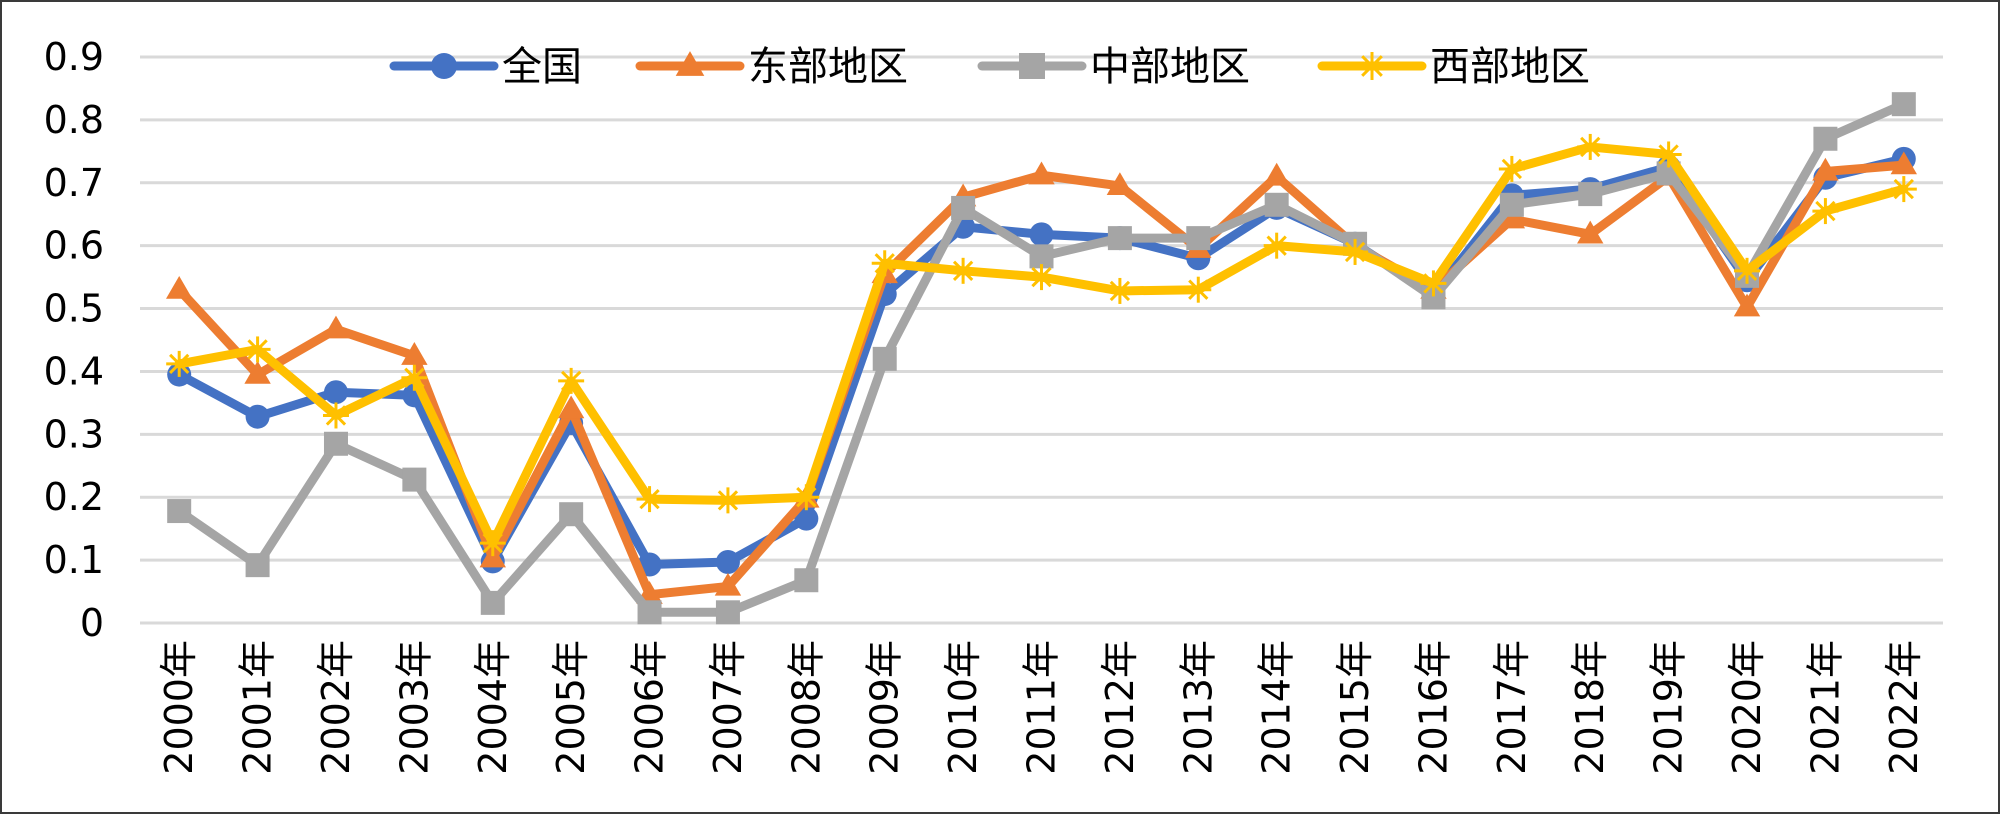  What do you see at coordinates (74, 183) in the screenshot?
I see `y-tick-label: 0.7` at bounding box center [74, 183].